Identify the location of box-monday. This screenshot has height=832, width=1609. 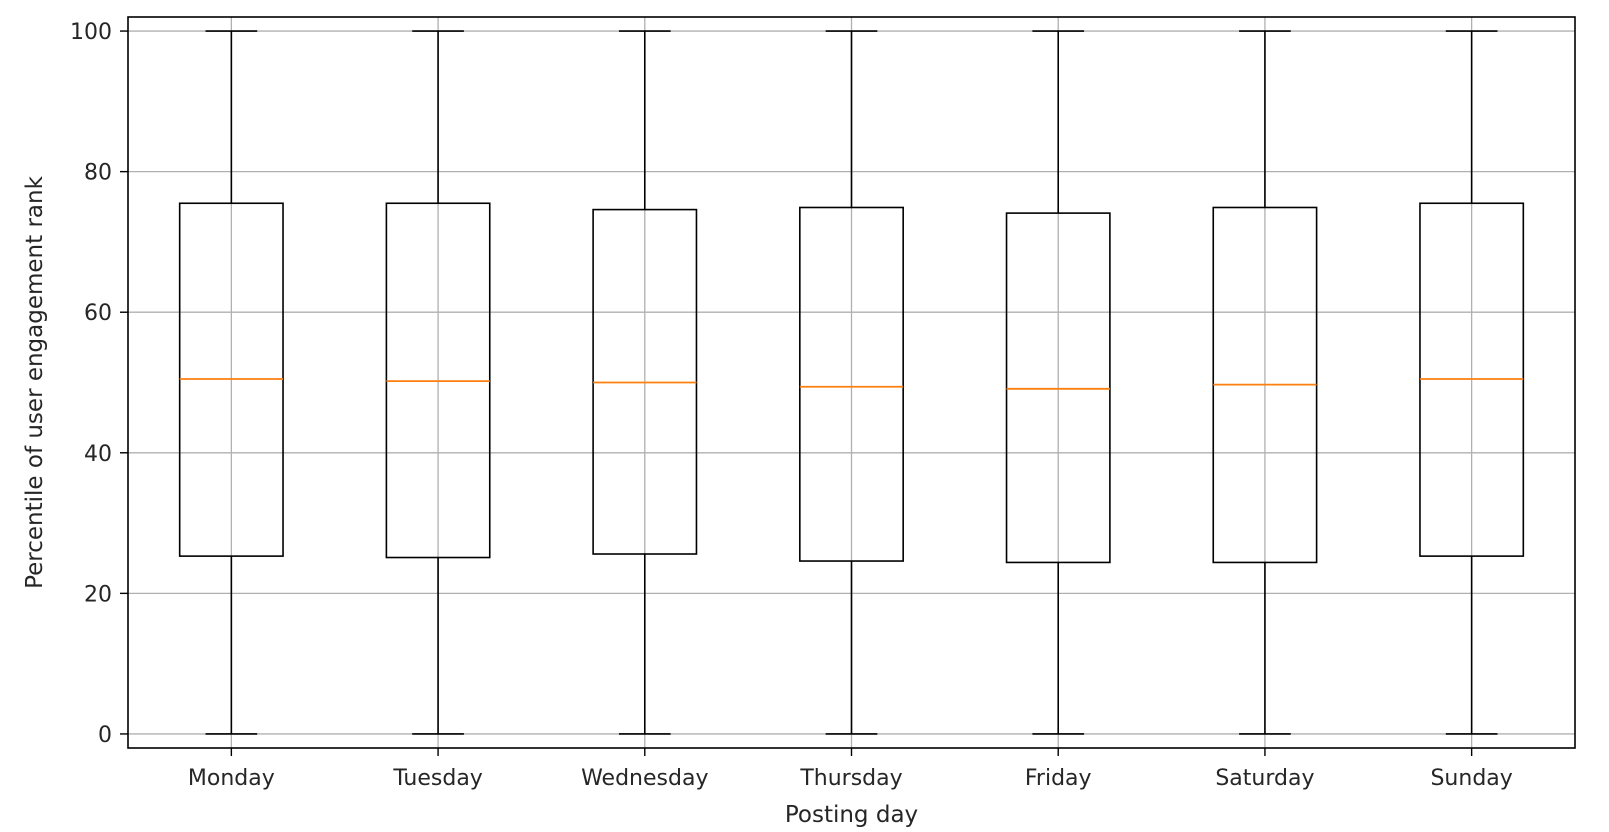
(231, 382).